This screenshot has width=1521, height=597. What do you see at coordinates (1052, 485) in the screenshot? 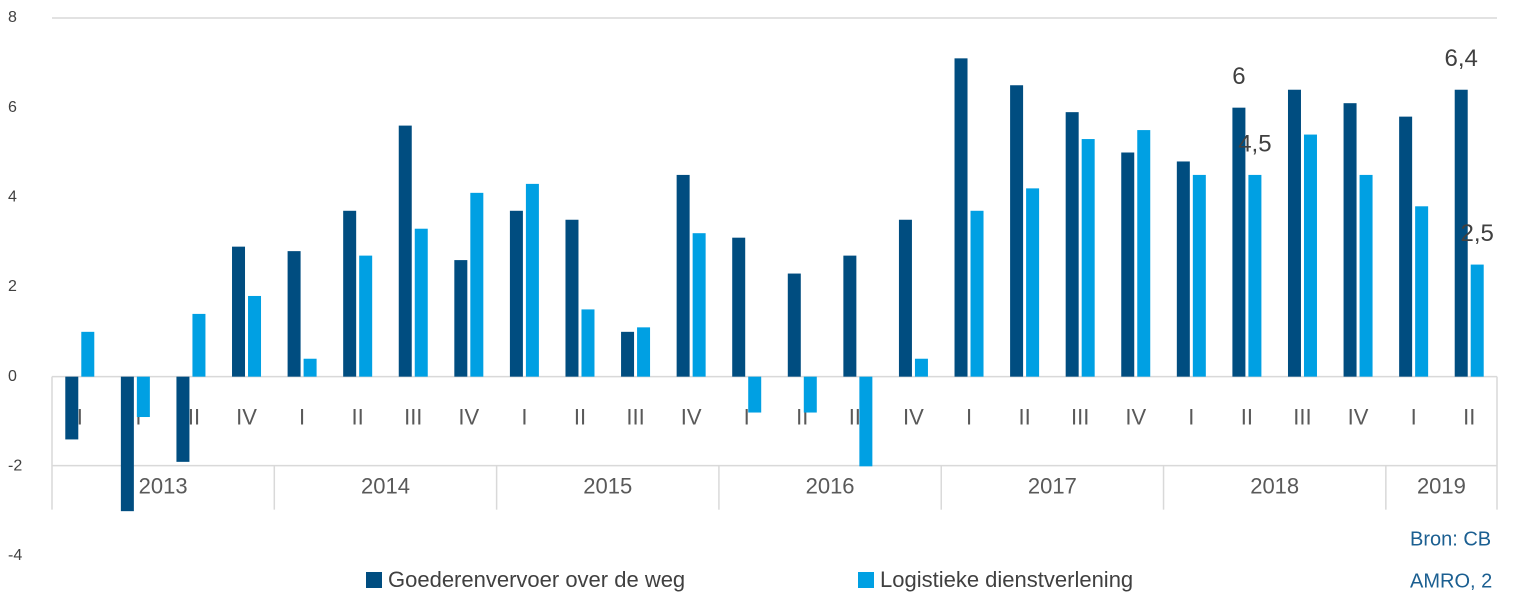
I see `group-label: 2017` at bounding box center [1052, 485].